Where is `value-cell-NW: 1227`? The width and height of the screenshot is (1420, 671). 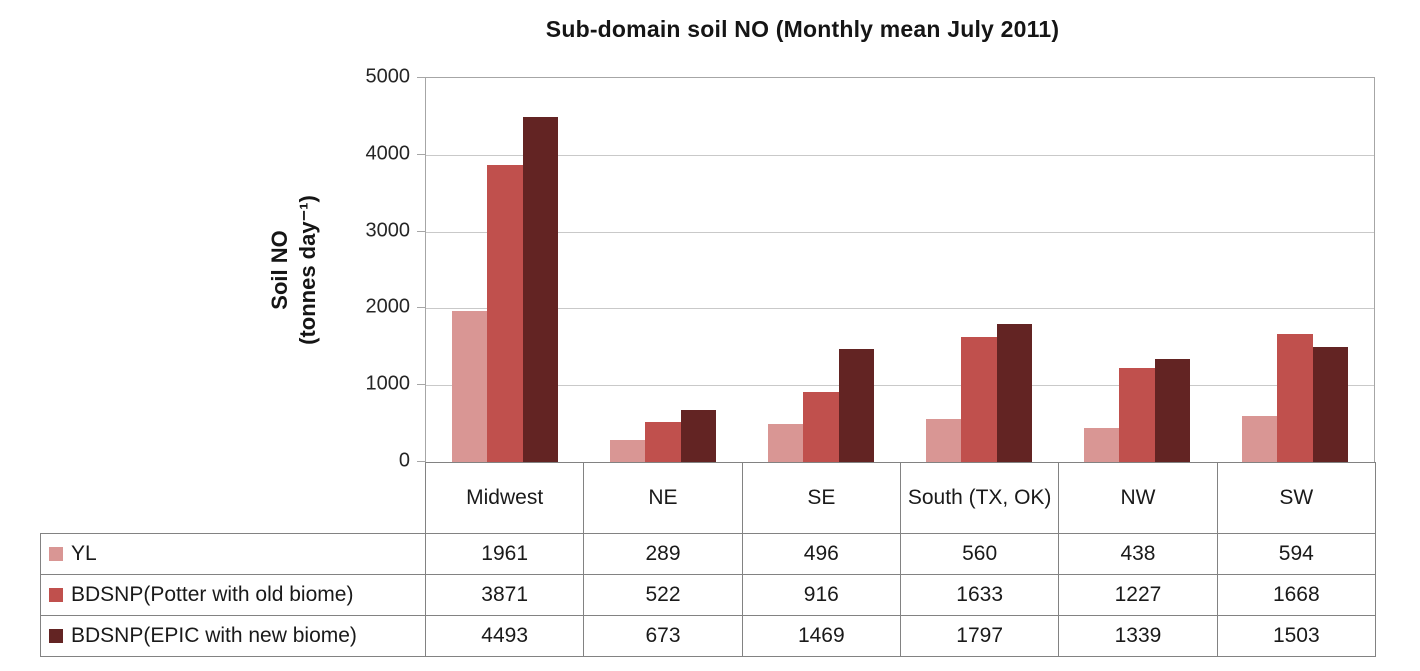 value-cell-NW: 1227 is located at coordinates (1138, 595).